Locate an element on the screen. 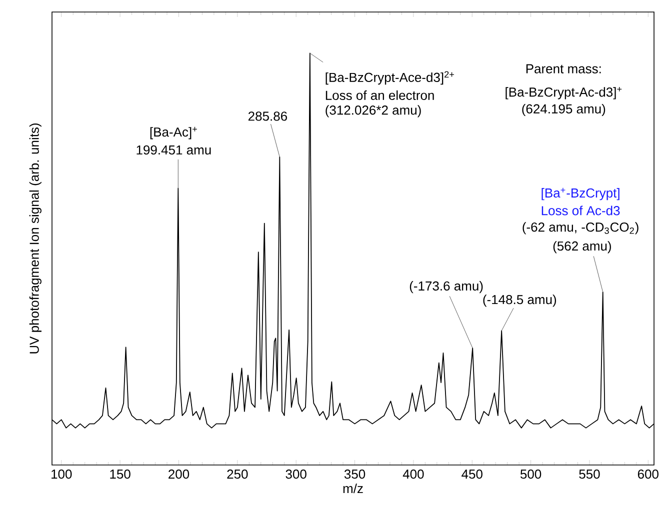 The width and height of the screenshot is (662, 521). x-tick-label: 250 is located at coordinates (237, 474).